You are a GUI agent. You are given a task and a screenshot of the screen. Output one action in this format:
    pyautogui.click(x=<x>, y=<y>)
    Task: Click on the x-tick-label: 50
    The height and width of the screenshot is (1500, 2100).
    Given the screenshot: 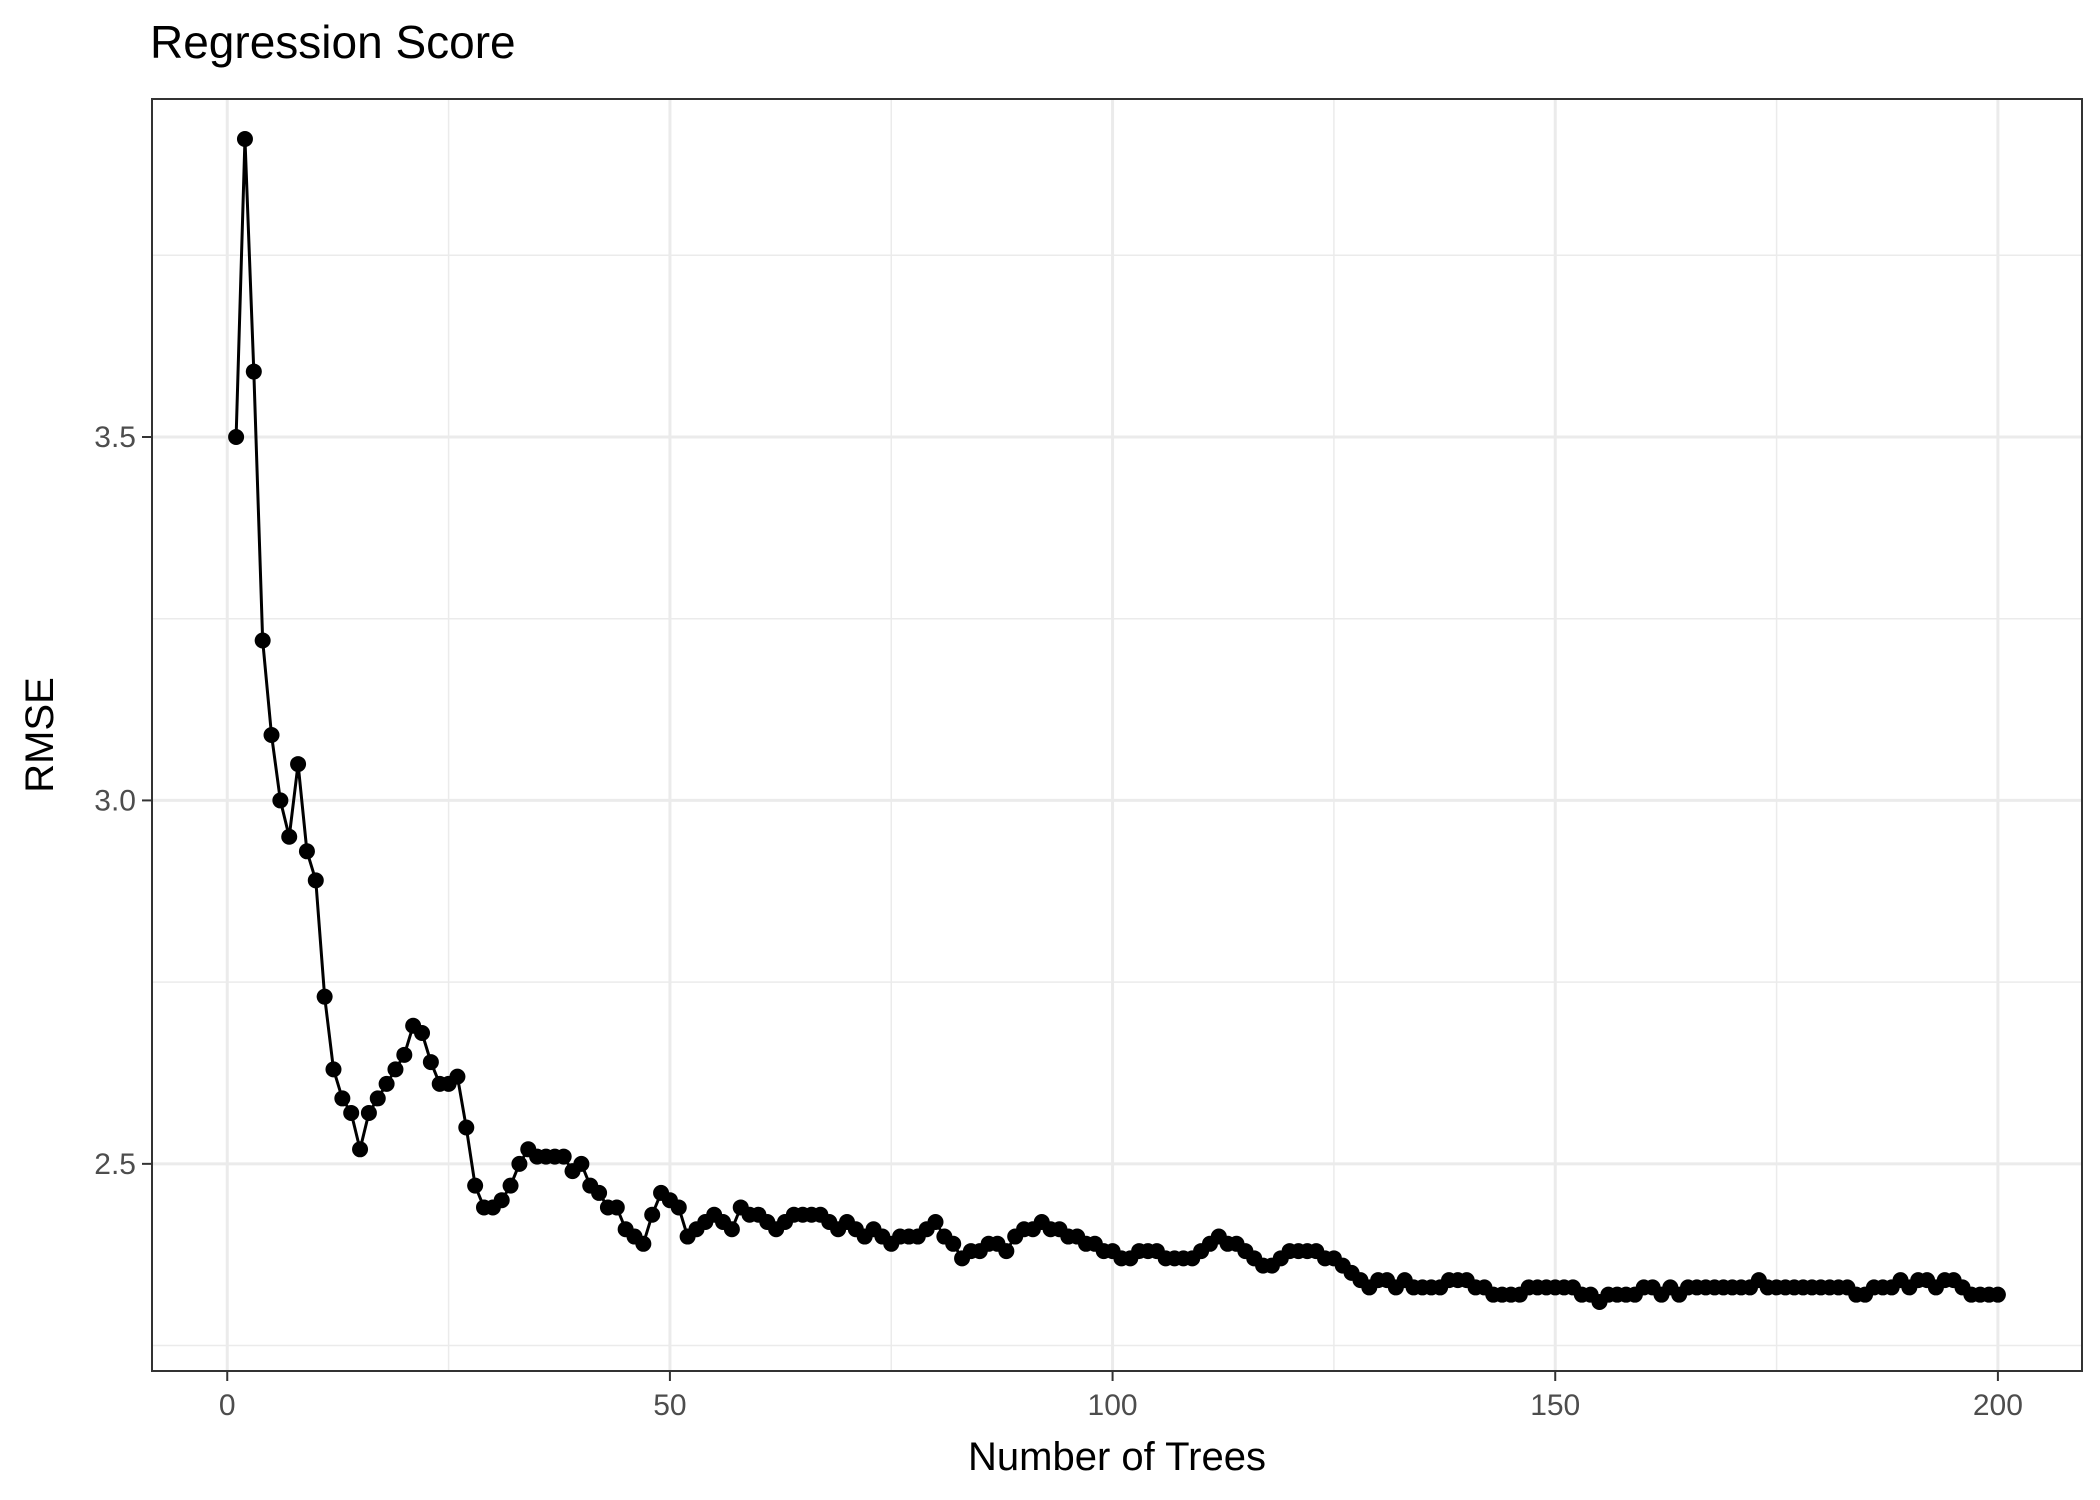 What is the action you would take?
    pyautogui.click(x=669, y=1405)
    